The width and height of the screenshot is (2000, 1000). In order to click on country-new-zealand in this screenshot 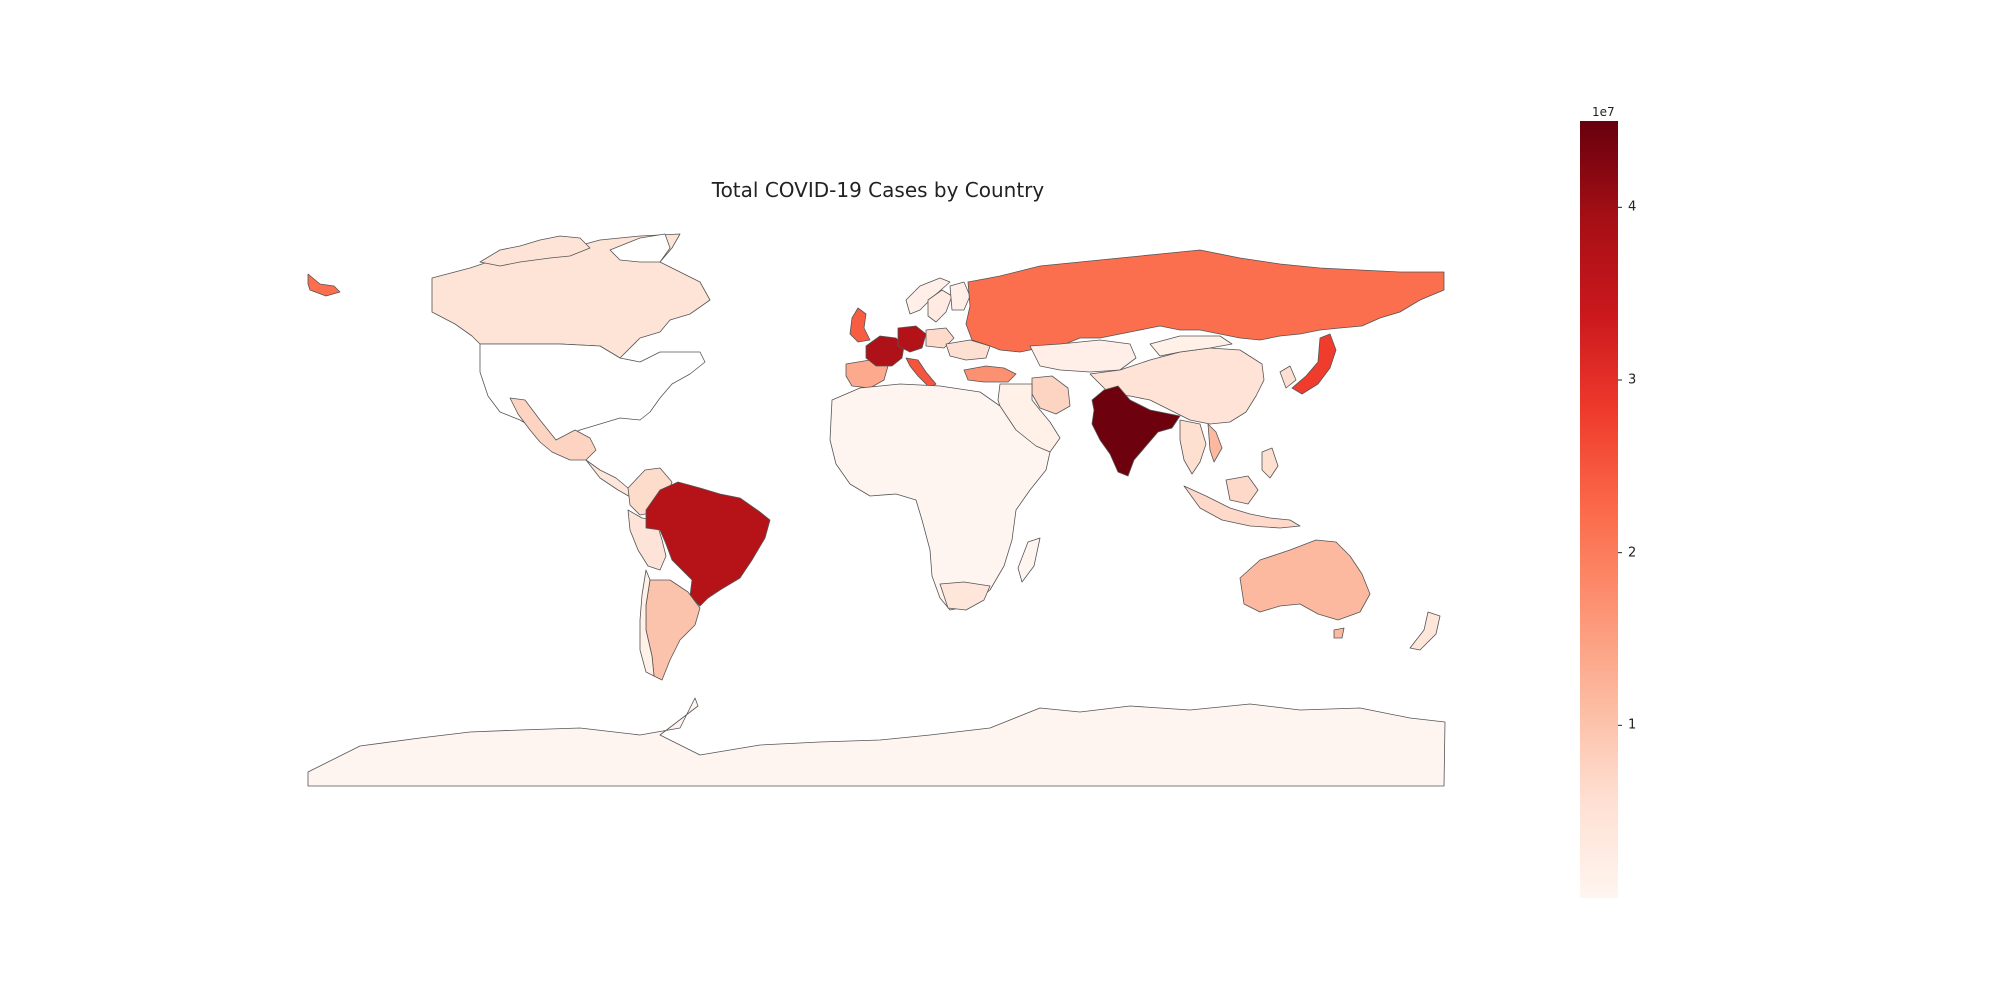, I will do `click(1425, 631)`.